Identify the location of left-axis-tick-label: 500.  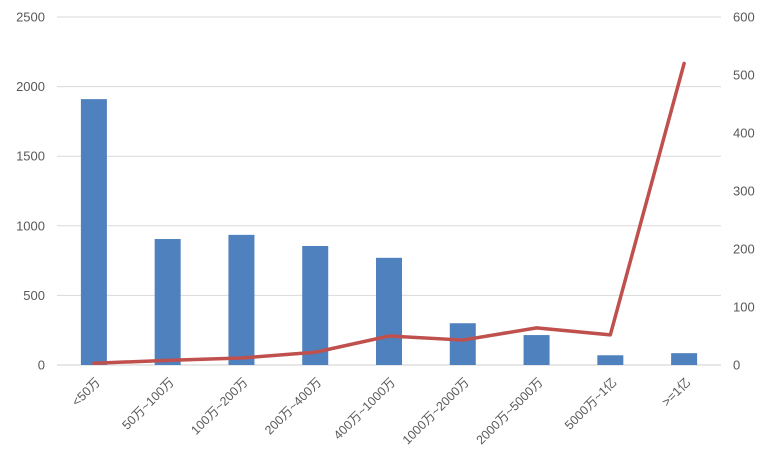
(34, 295).